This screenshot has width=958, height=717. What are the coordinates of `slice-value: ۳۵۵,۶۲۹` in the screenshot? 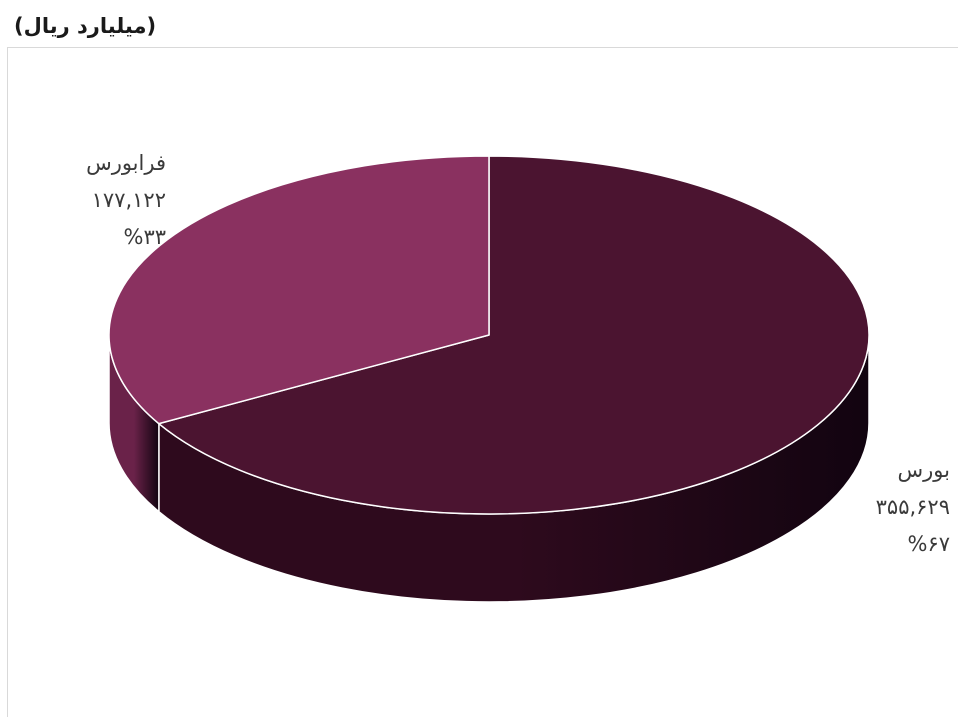 It's located at (912, 507).